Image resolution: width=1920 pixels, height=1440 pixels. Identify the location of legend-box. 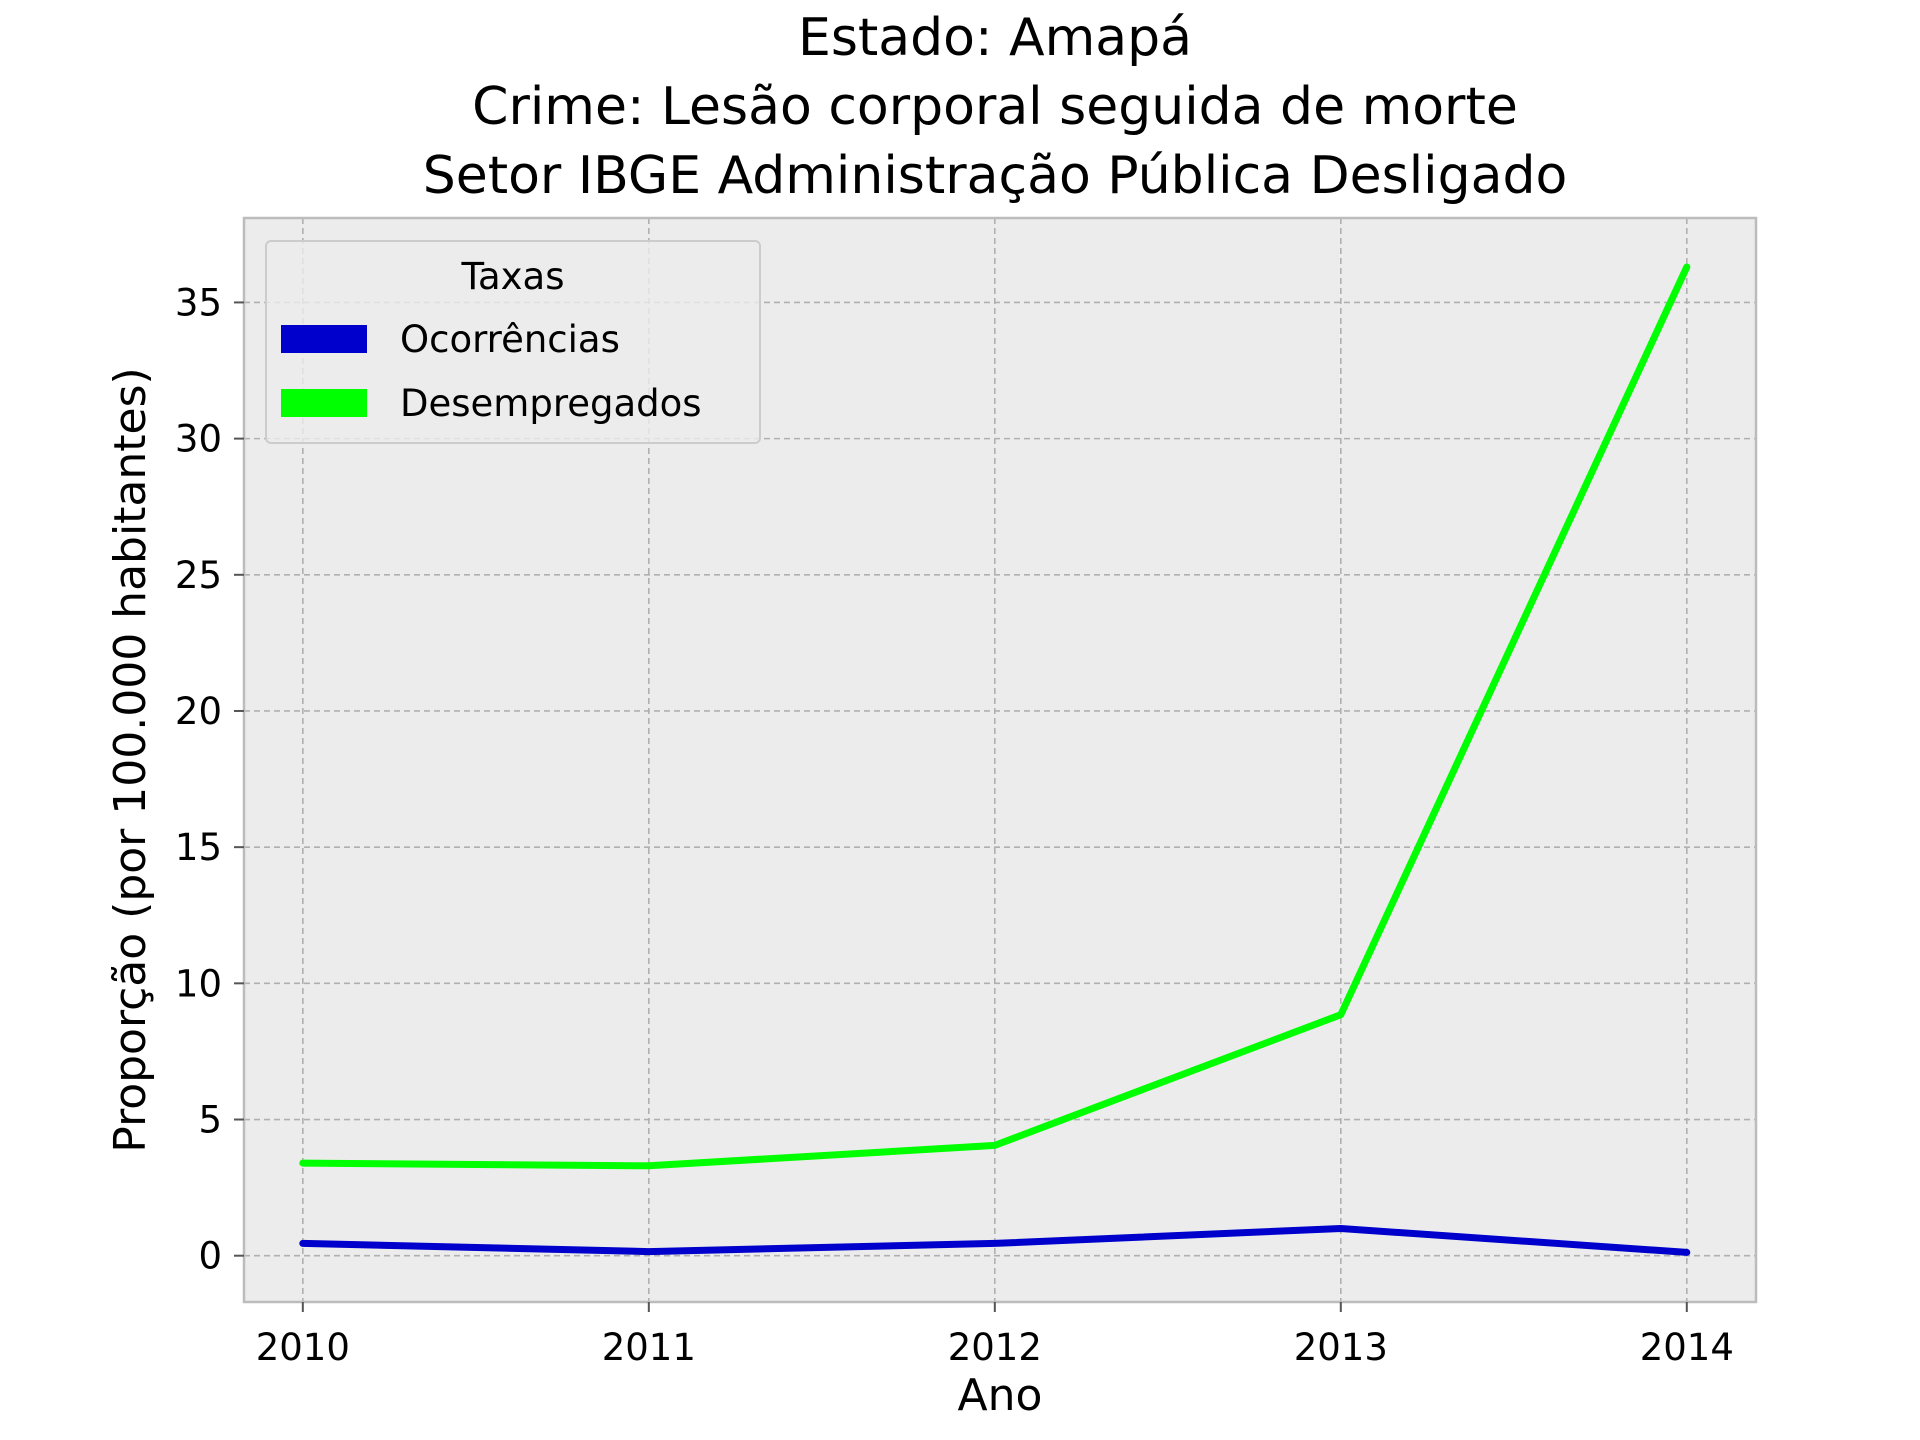
(513, 342).